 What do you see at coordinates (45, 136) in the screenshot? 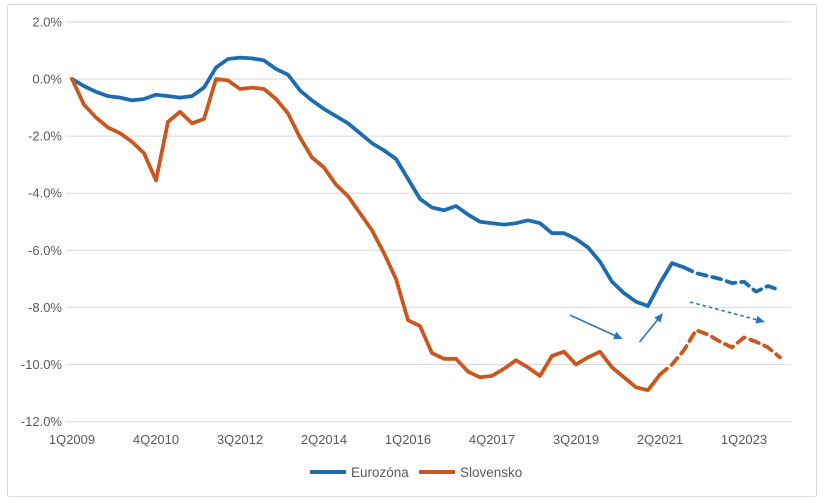
I see `y-tick-label: -2.0%` at bounding box center [45, 136].